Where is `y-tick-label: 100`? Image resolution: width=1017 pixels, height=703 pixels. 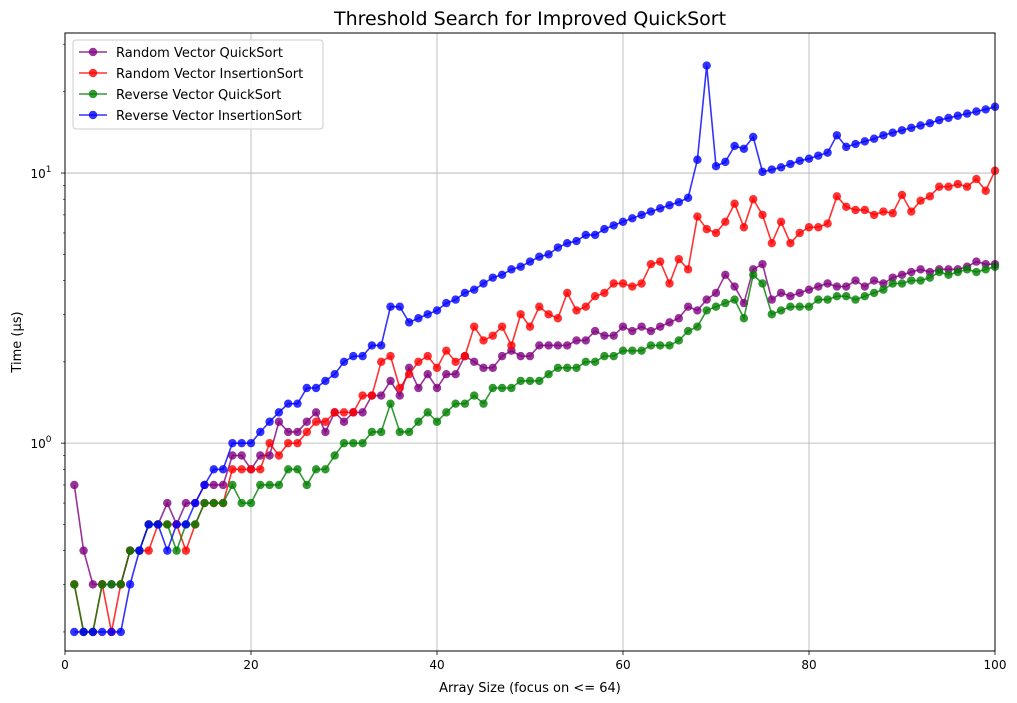 y-tick-label: 100 is located at coordinates (40, 443).